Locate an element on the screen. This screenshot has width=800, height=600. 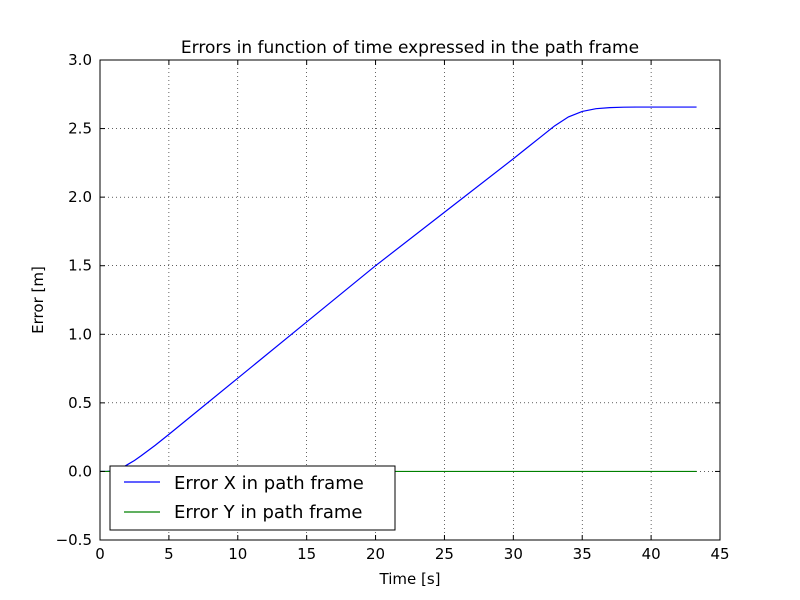
x-tick-label: 0 is located at coordinates (100, 554).